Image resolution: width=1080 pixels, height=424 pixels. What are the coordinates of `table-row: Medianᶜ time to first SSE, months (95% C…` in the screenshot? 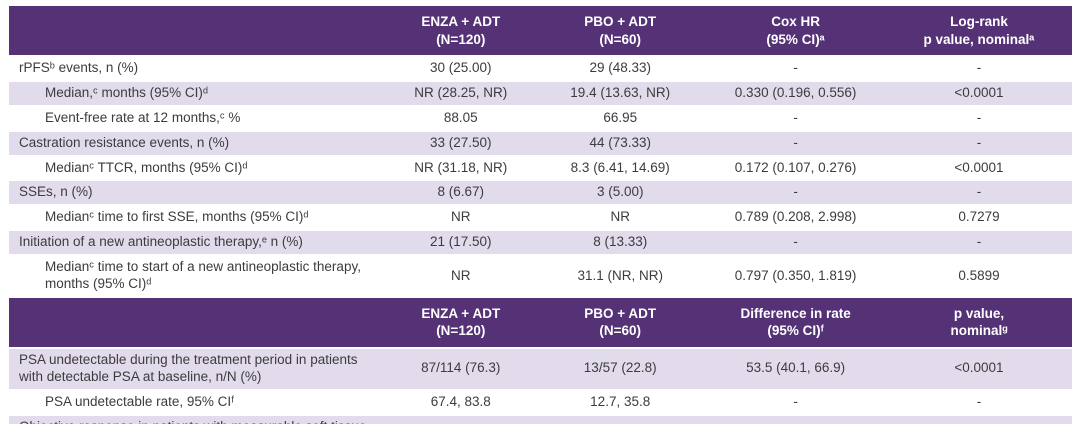 It's located at (540, 218).